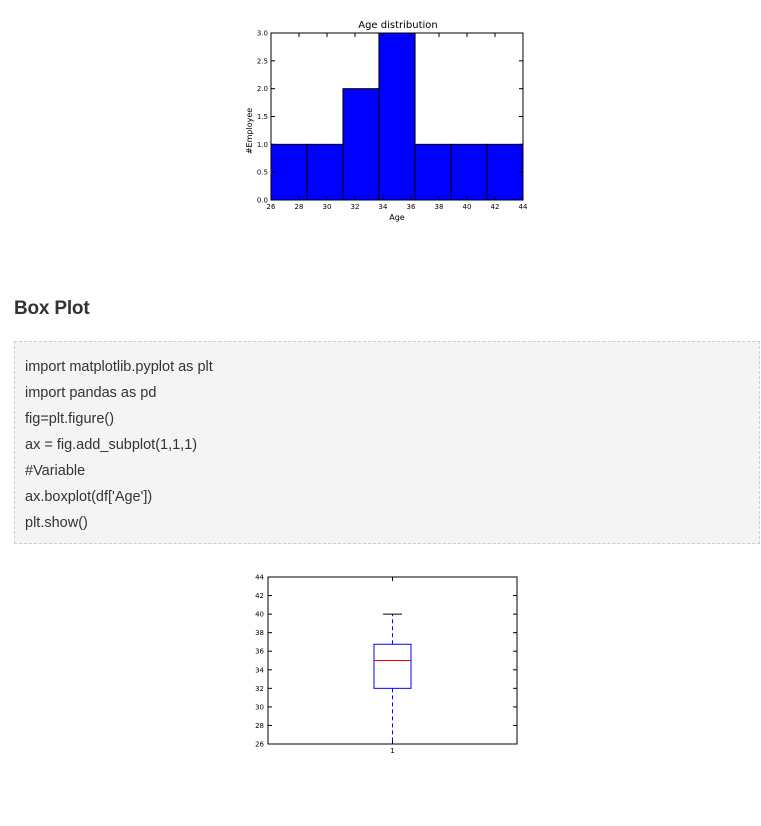 The height and width of the screenshot is (826, 761). What do you see at coordinates (262, 117) in the screenshot?
I see `histogram-y-tick-label: 1.5` at bounding box center [262, 117].